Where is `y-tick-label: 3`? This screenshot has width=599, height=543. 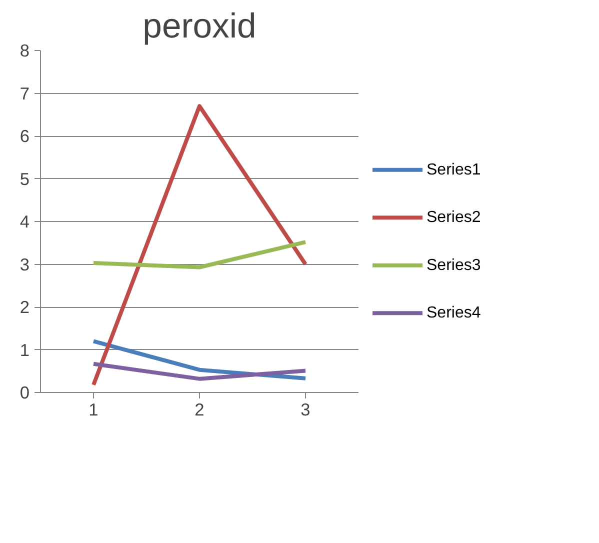 y-tick-label: 3 is located at coordinates (25, 264).